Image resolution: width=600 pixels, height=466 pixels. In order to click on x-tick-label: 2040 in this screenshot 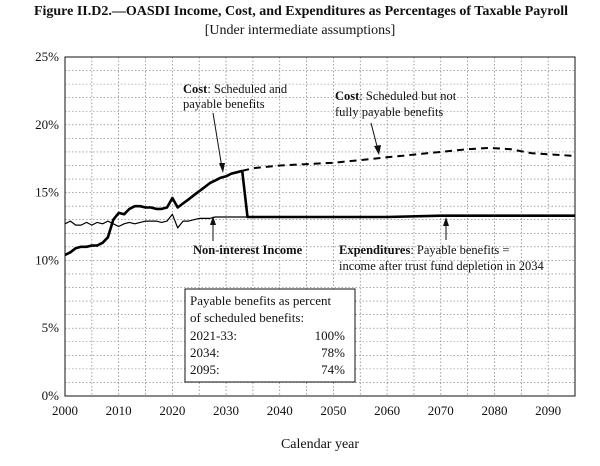, I will do `click(280, 410)`.